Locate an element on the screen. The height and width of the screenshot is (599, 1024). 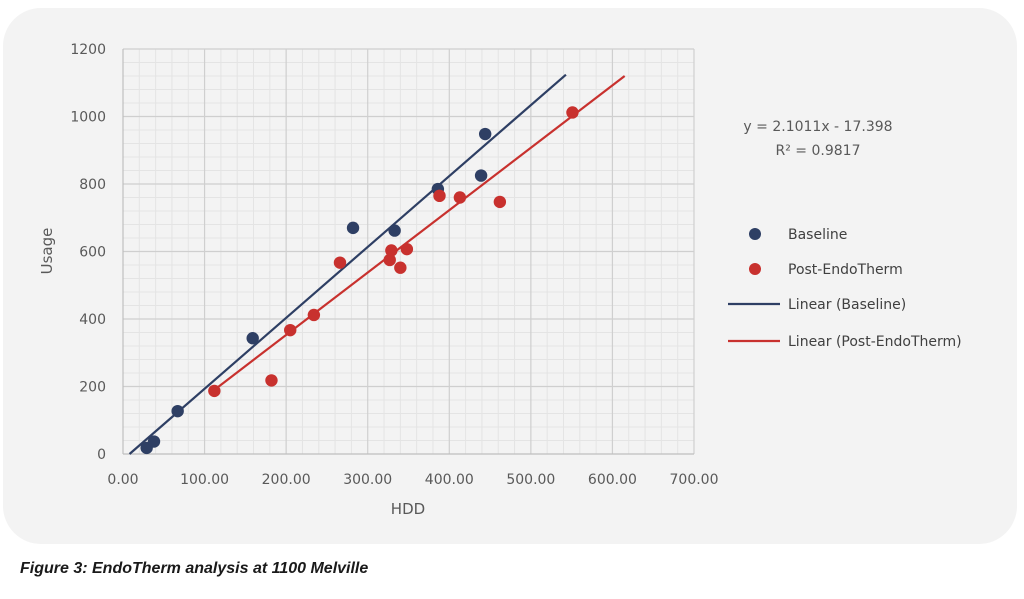
y-tick-label: 600 is located at coordinates (92, 253).